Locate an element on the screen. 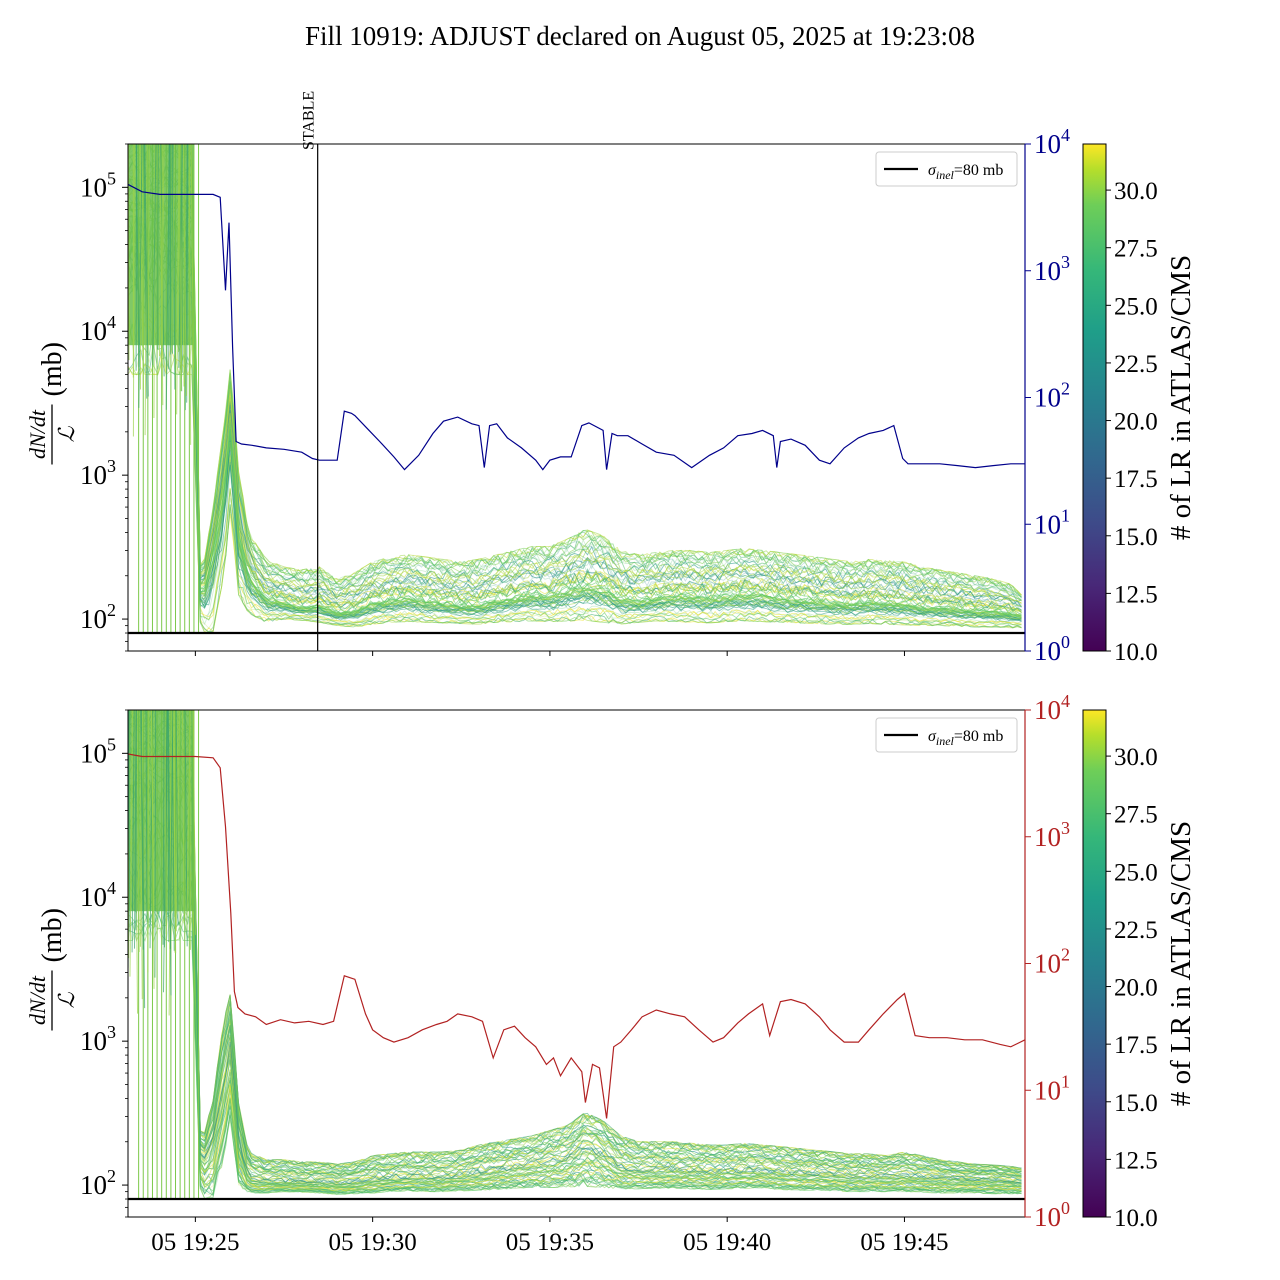 Image resolution: width=1280 pixels, height=1280 pixels. top-colorbar-tick-label: 20.0 is located at coordinates (1136, 422).